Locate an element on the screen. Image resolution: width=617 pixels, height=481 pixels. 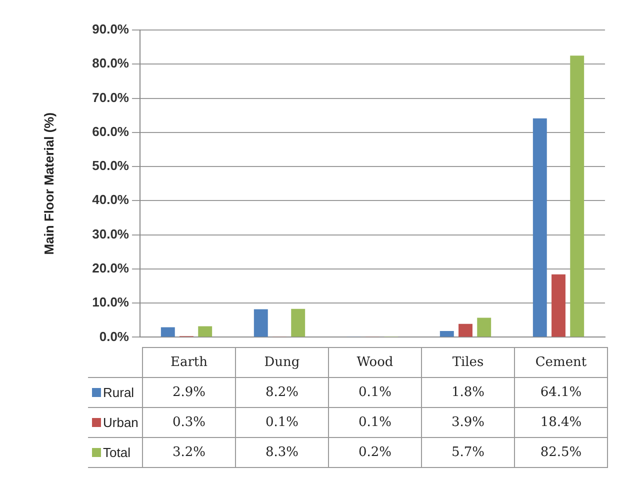
data-label: 3.9% is located at coordinates (468, 423).